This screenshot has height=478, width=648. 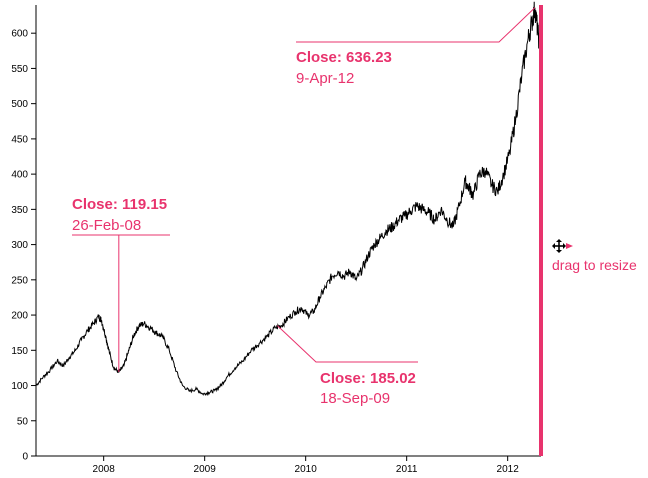 I want to click on y-tick-label: 200, so click(x=19, y=316).